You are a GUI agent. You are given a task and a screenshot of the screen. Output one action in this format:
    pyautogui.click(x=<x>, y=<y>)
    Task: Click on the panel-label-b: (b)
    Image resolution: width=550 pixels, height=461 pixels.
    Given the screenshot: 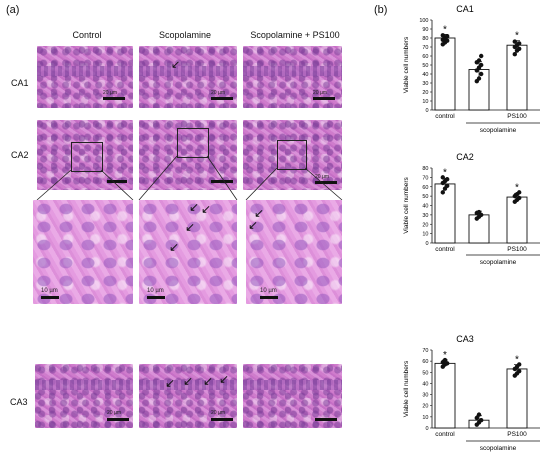 What is the action you would take?
    pyautogui.click(x=381, y=10)
    